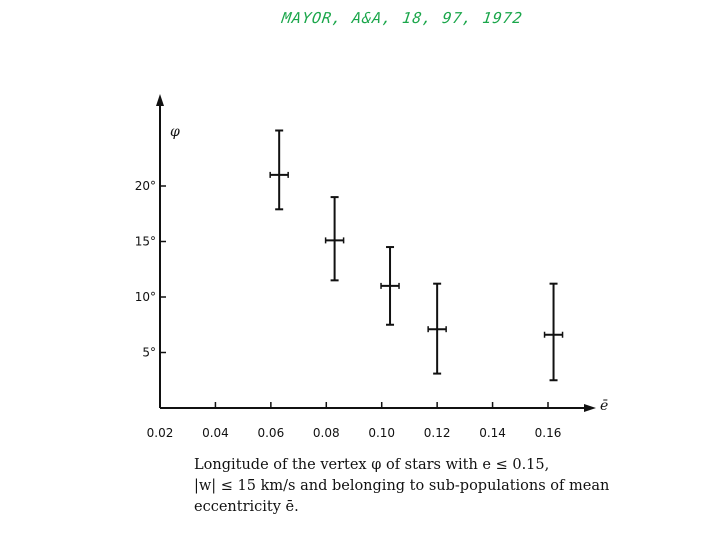 The image size is (720, 540). Describe the element at coordinates (590, 408) in the screenshot. I see `x-axis-arrow` at that location.